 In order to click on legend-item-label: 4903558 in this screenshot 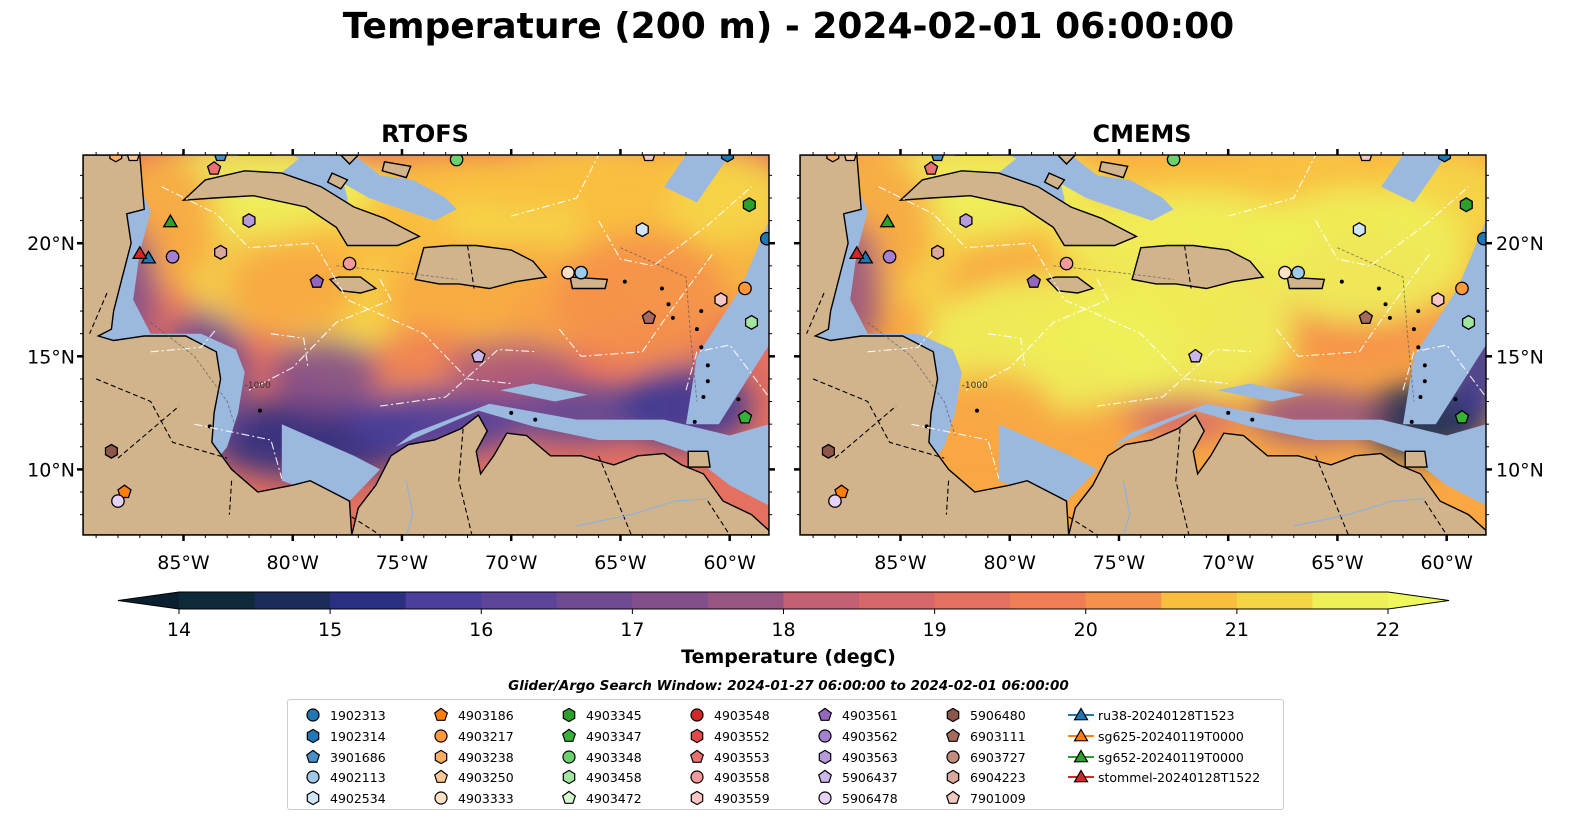, I will do `click(742, 778)`.